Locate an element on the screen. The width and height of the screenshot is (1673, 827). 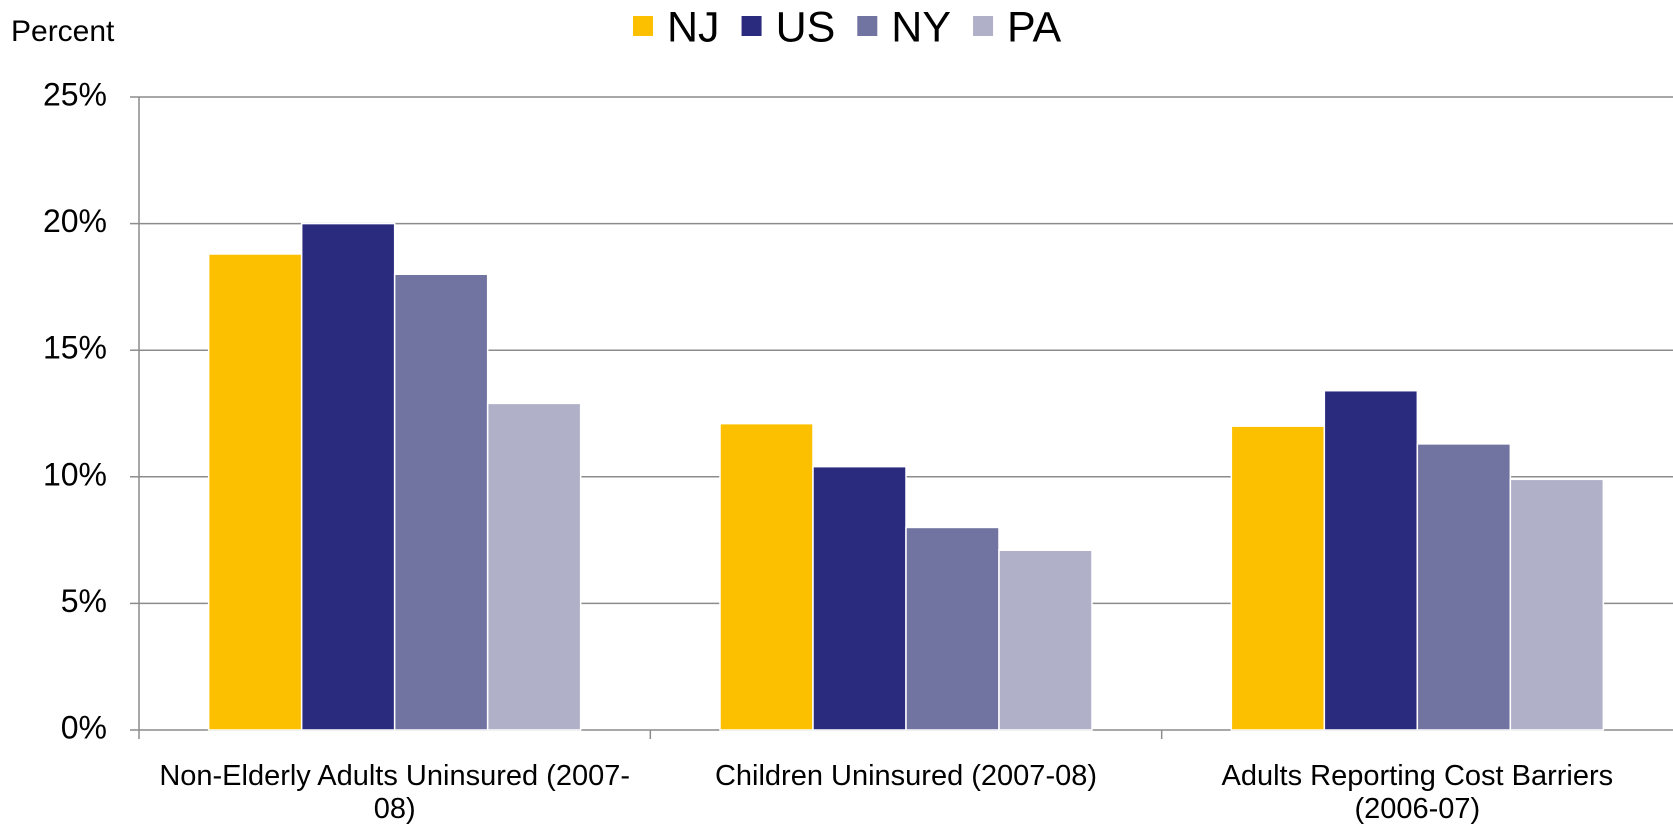
legend-label: NJ is located at coordinates (693, 27).